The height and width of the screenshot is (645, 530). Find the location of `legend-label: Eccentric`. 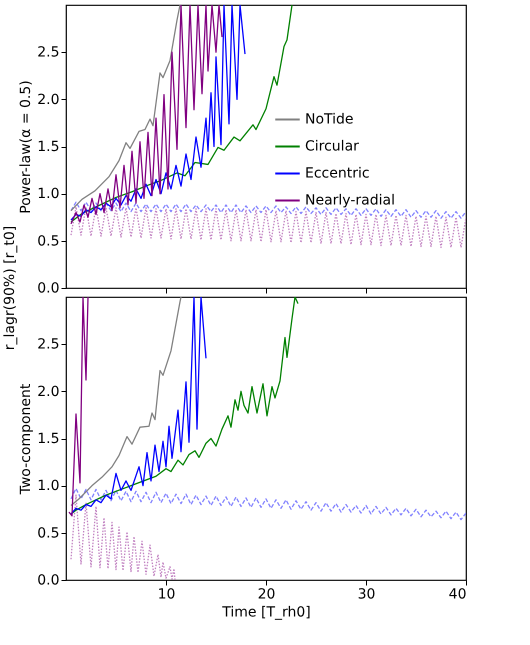

legend-label: Eccentric is located at coordinates (337, 174).